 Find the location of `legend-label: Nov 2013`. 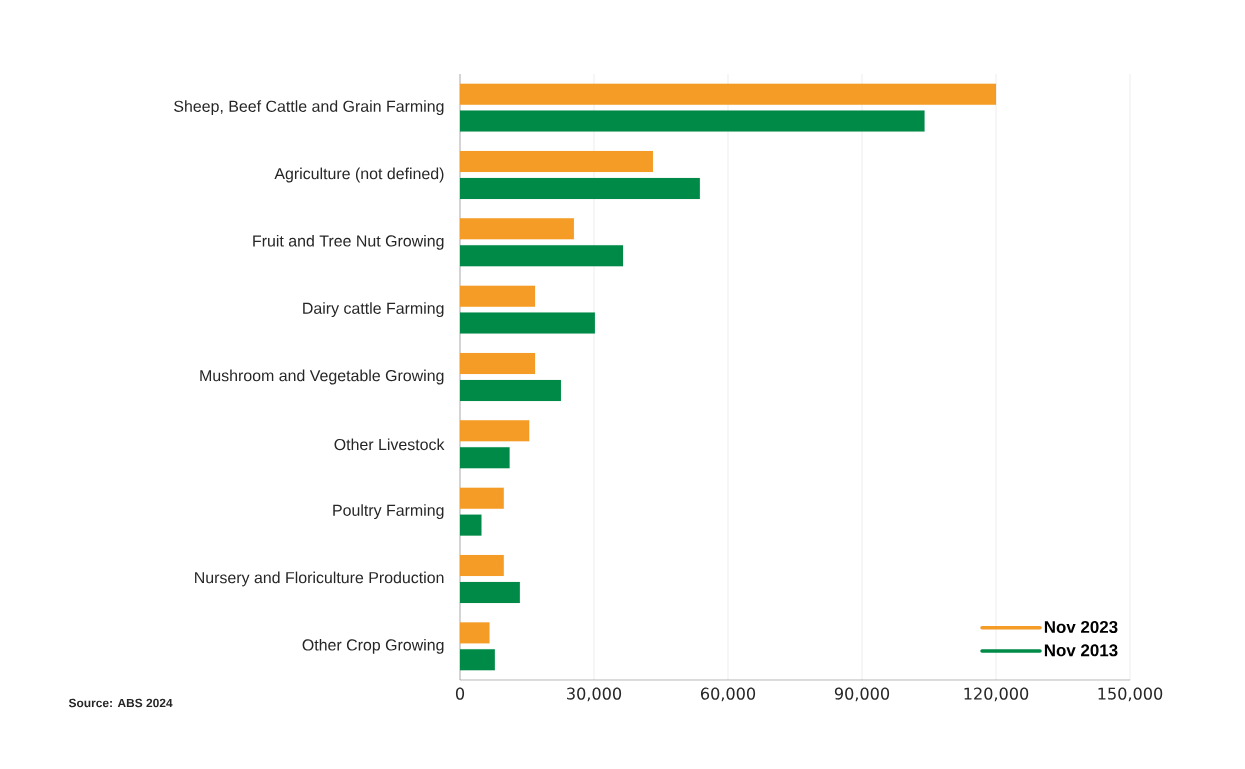

legend-label: Nov 2013 is located at coordinates (1081, 650).